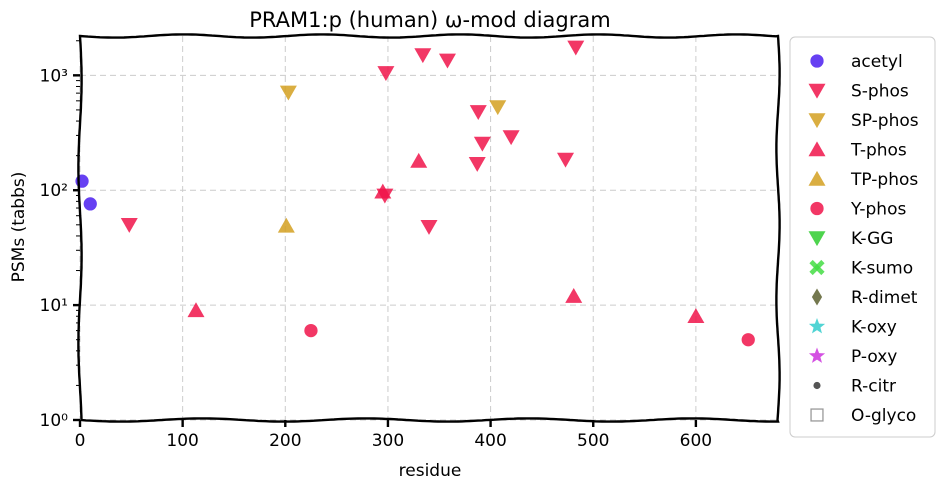  Describe the element at coordinates (882, 269) in the screenshot. I see `legend-label-k-sumo: K-sumo` at that location.